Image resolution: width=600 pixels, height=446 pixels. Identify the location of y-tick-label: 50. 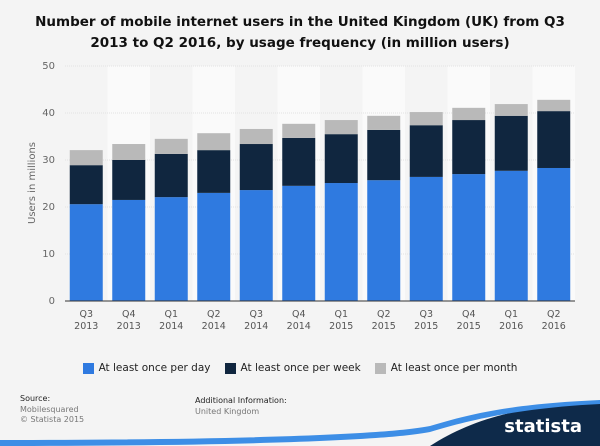
(48, 66).